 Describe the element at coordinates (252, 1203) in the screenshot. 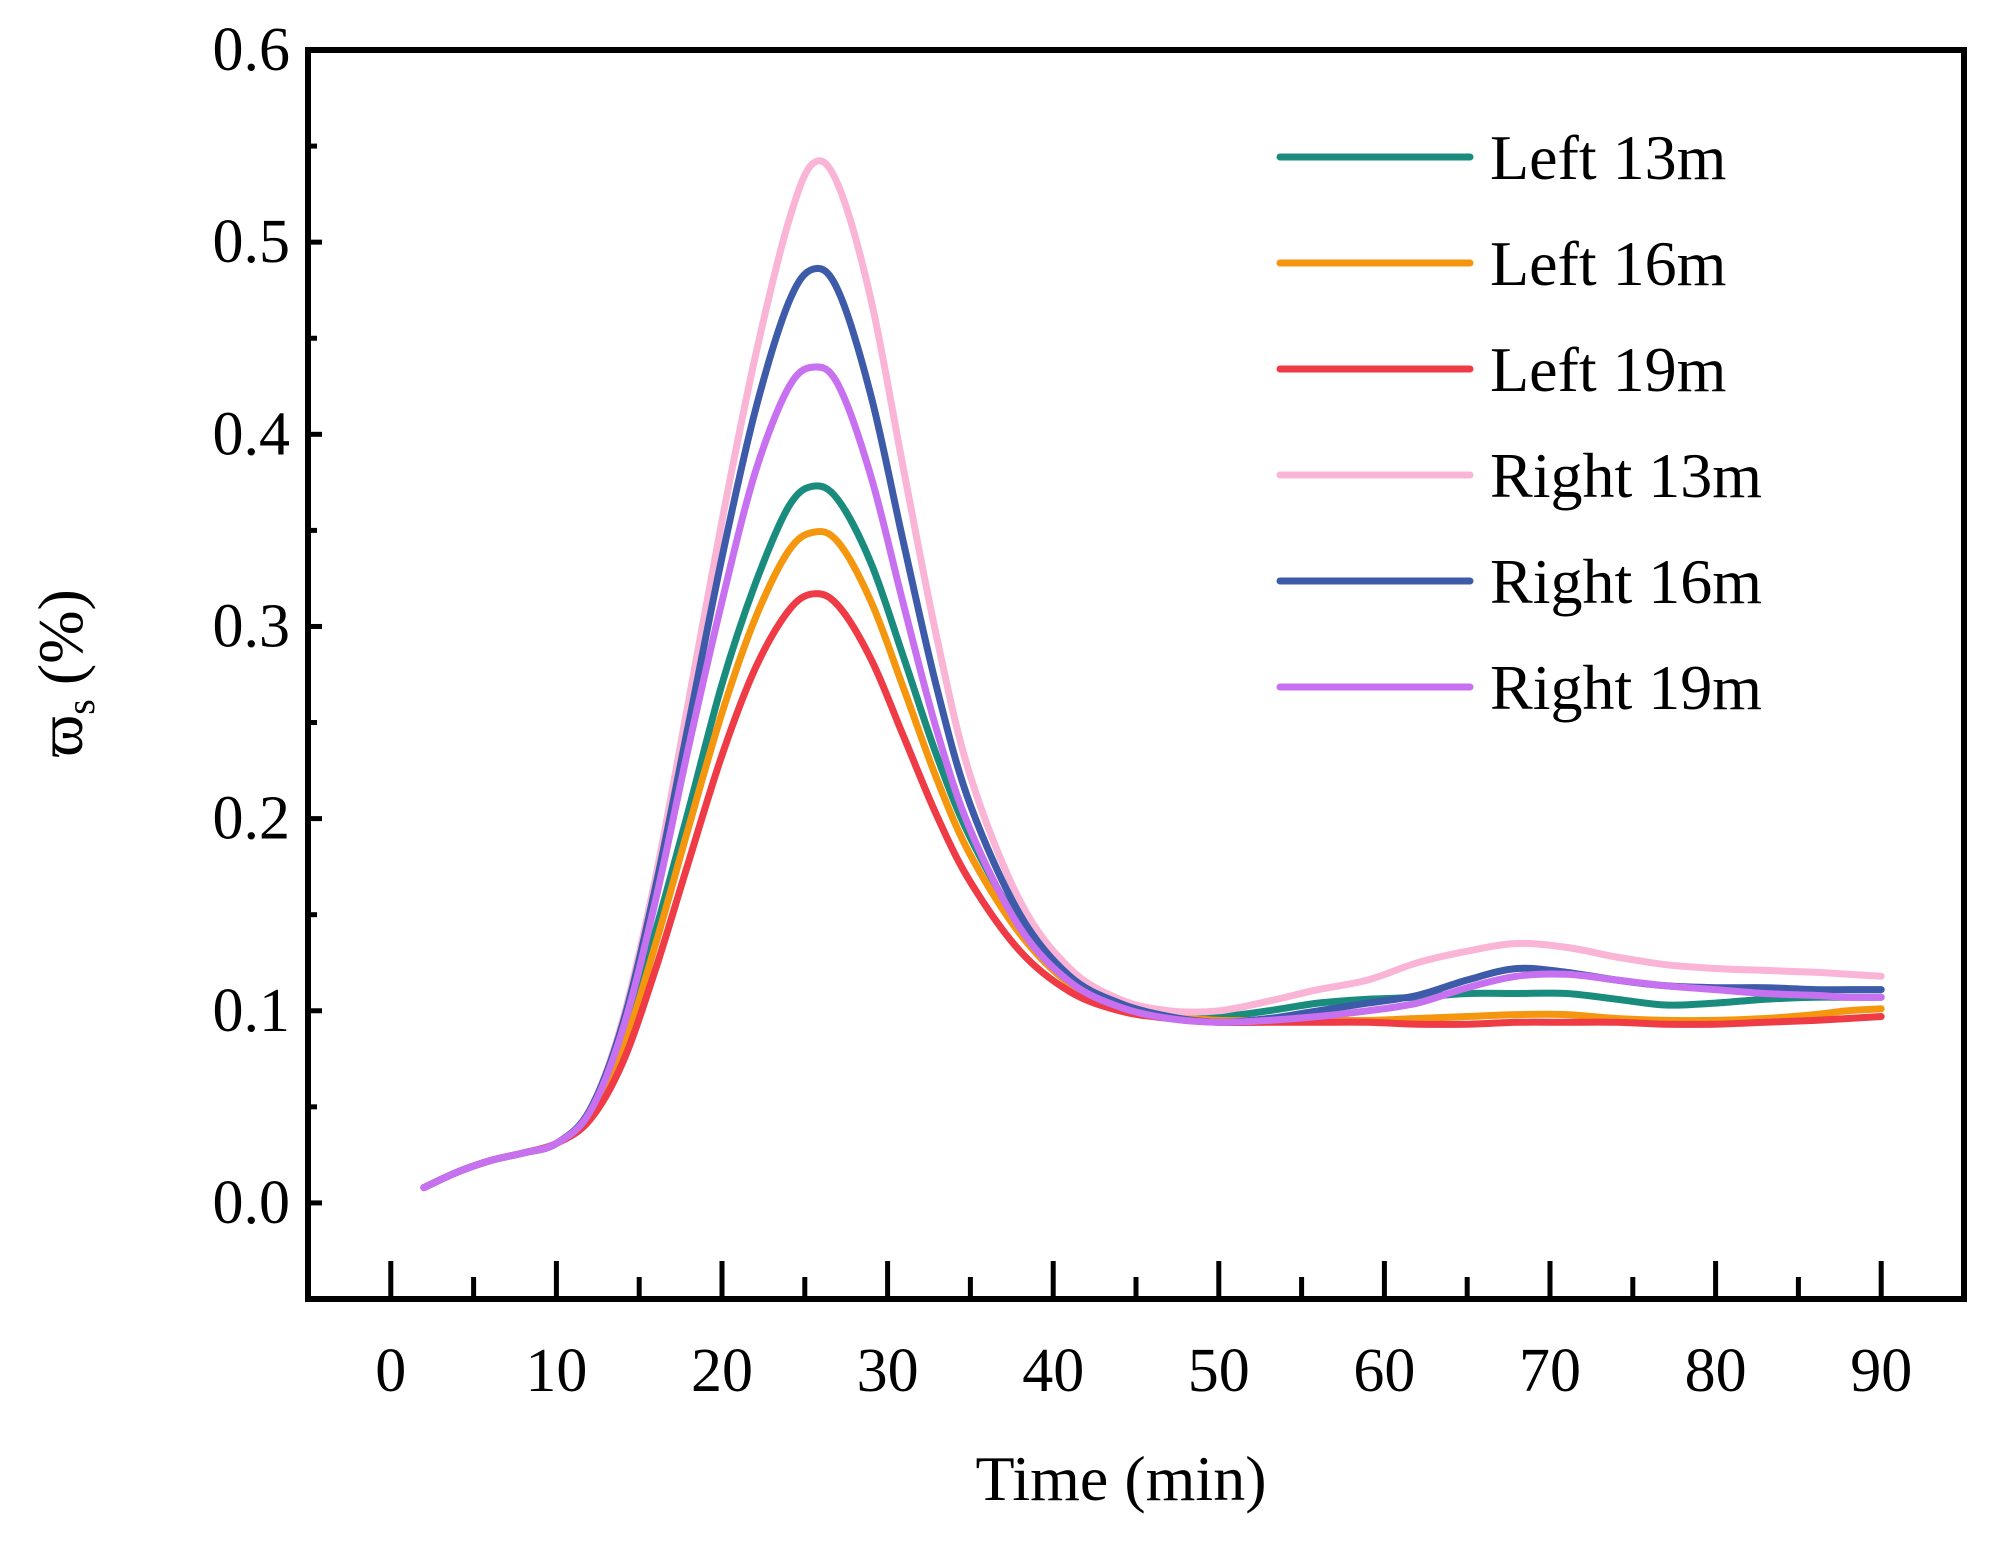

I see `y-tick-label: 0.0` at that location.